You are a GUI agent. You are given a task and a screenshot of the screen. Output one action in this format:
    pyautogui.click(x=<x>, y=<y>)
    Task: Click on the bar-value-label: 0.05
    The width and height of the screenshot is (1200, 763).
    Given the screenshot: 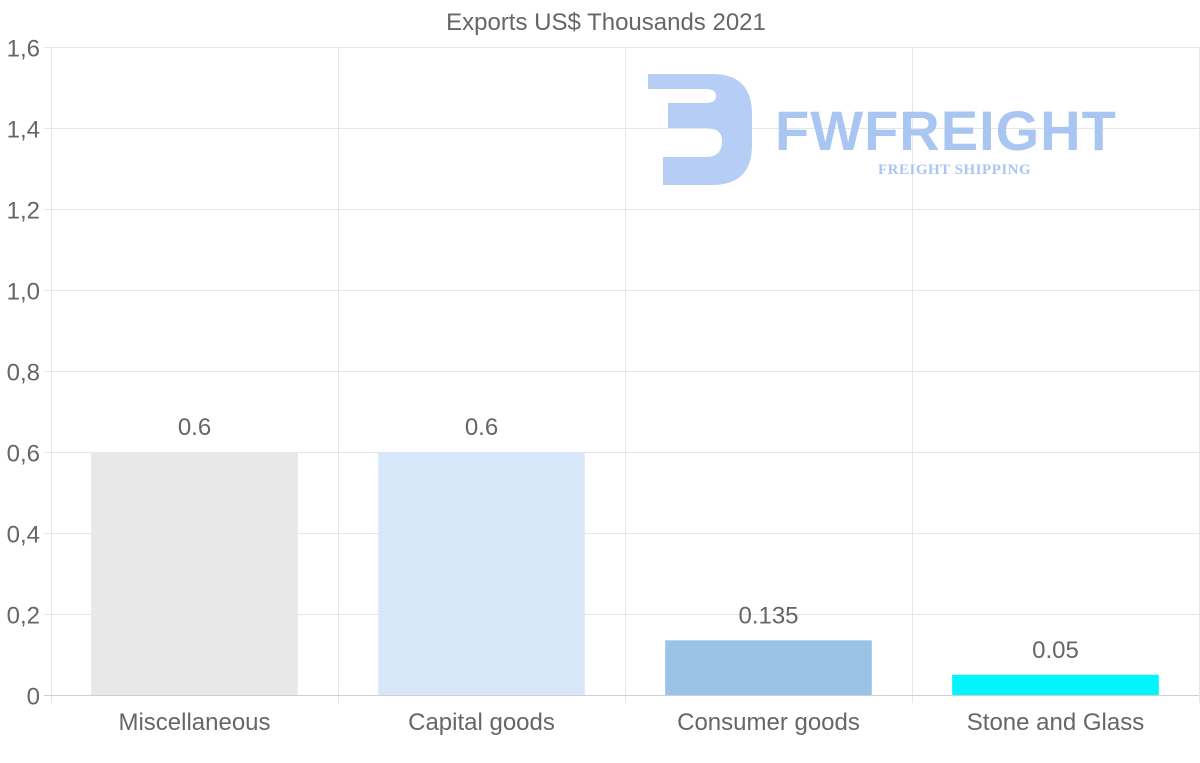 What is the action you would take?
    pyautogui.click(x=1055, y=650)
    